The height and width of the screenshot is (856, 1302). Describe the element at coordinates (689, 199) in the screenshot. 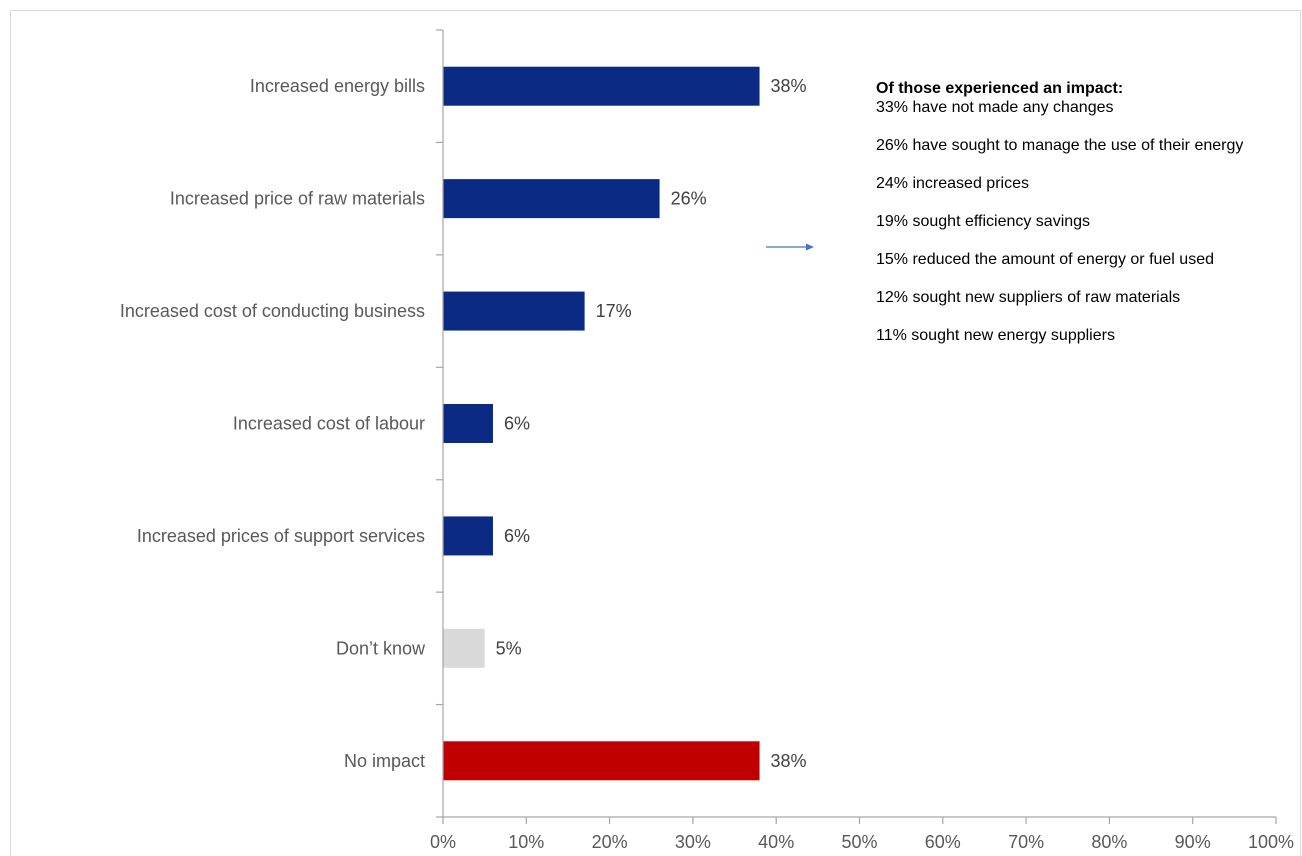

I see `value-label: 26%` at that location.